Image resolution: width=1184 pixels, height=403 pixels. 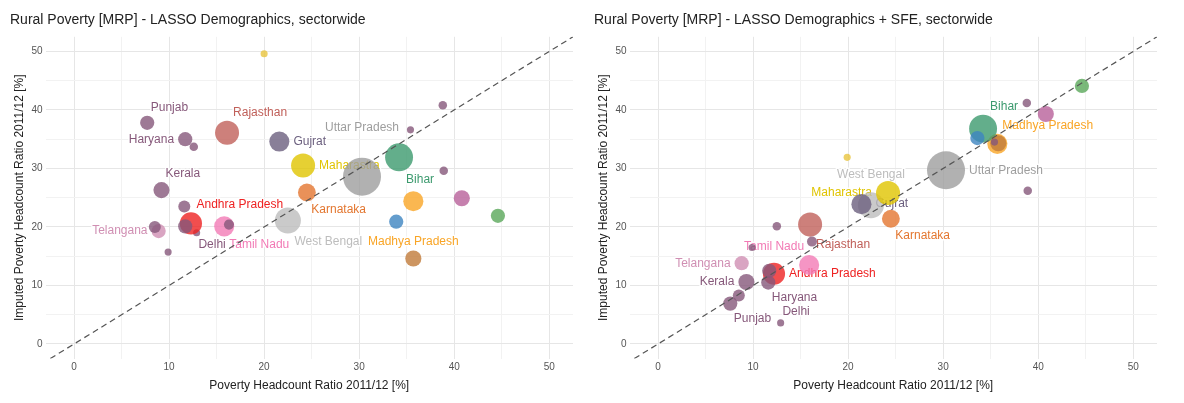 What do you see at coordinates (1048, 125) in the screenshot?
I see `series-label: Madhya Pradesh` at bounding box center [1048, 125].